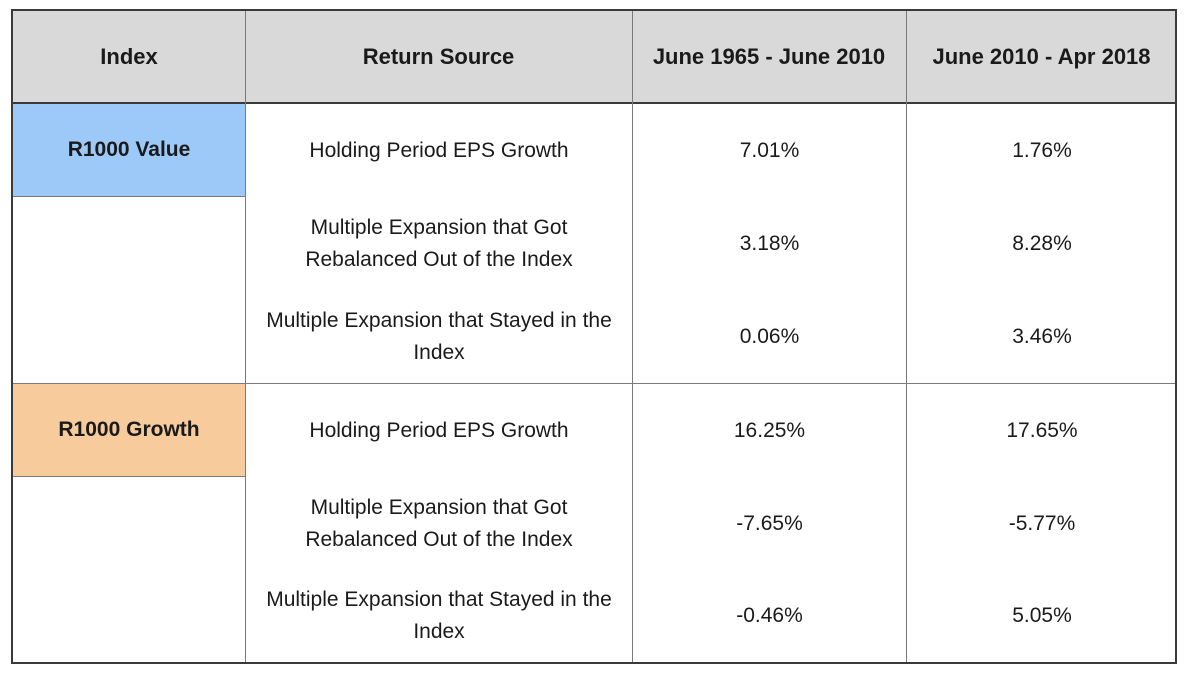  Describe the element at coordinates (769, 150) in the screenshot. I see `value-cell: 7.01%` at that location.